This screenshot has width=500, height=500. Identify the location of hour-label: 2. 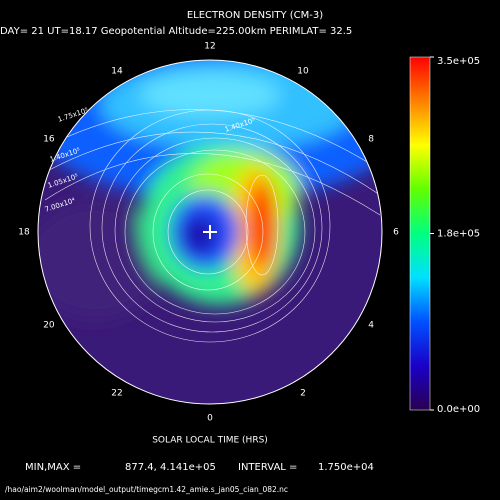
(303, 394).